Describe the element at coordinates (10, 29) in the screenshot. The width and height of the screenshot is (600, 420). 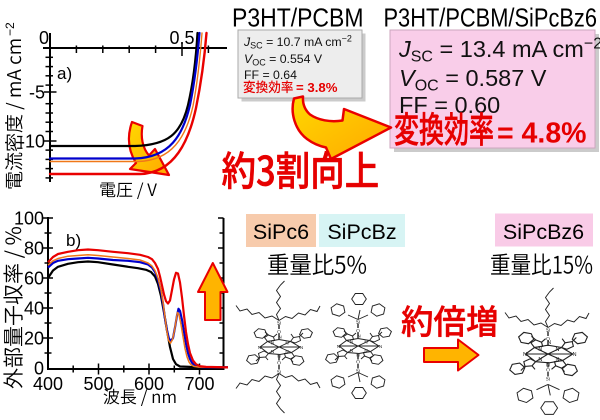
I see `svg-text: −2` at that location.